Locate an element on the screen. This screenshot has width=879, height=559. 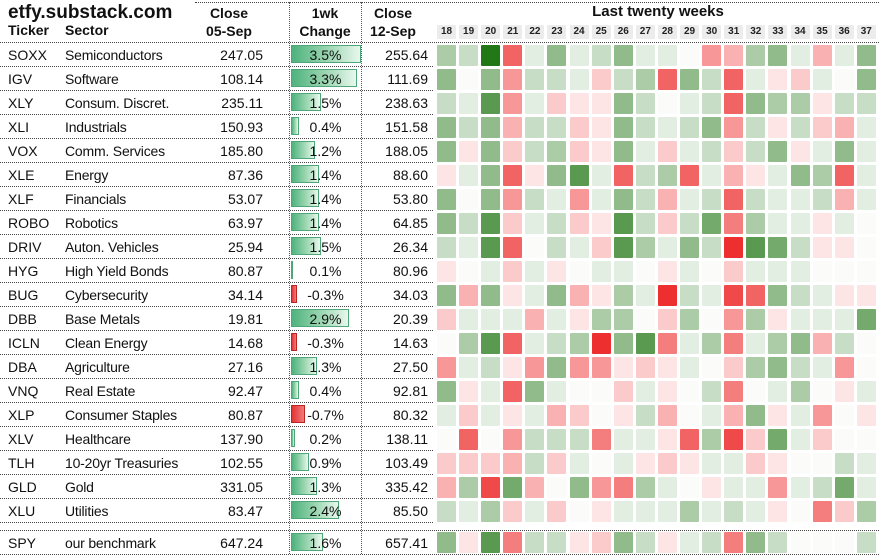
close-now-value: 14.63 is located at coordinates (410, 343).